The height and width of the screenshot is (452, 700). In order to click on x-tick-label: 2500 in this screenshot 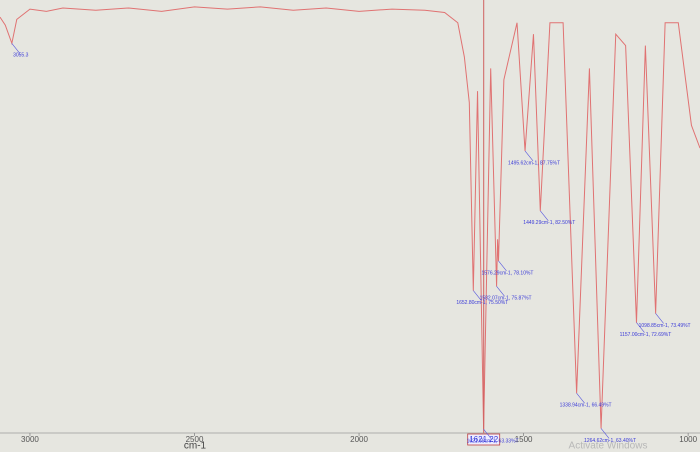, I will do `click(195, 439)`.